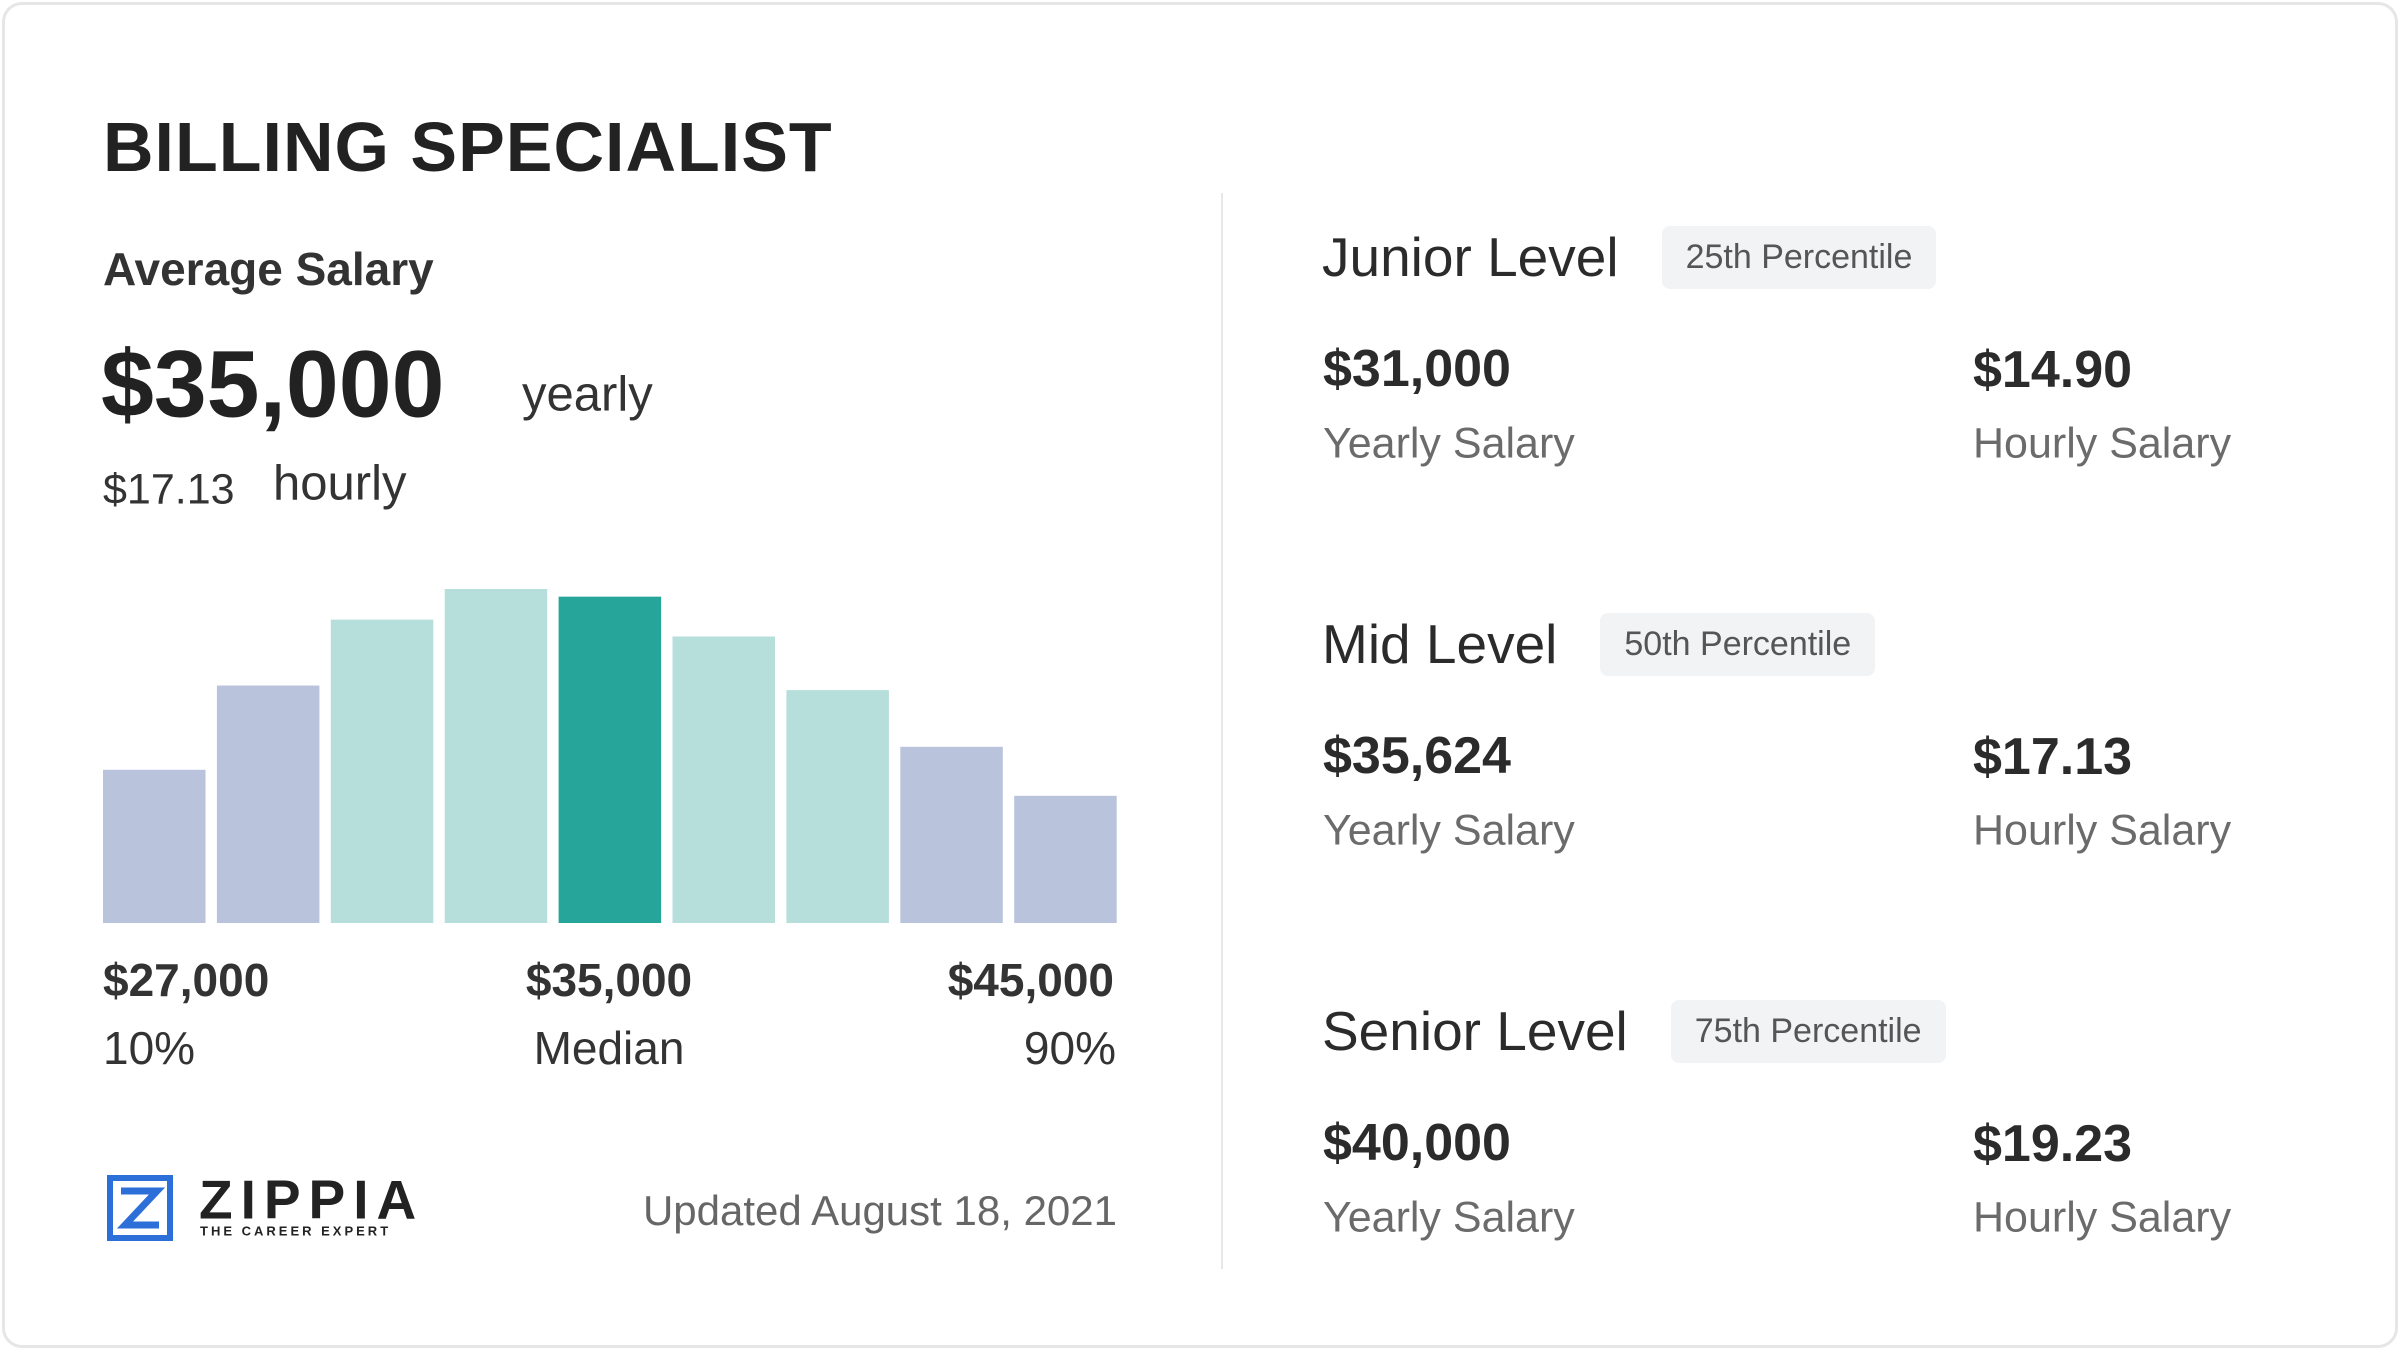  What do you see at coordinates (1030, 980) in the screenshot?
I see `range-amount: $45,000` at bounding box center [1030, 980].